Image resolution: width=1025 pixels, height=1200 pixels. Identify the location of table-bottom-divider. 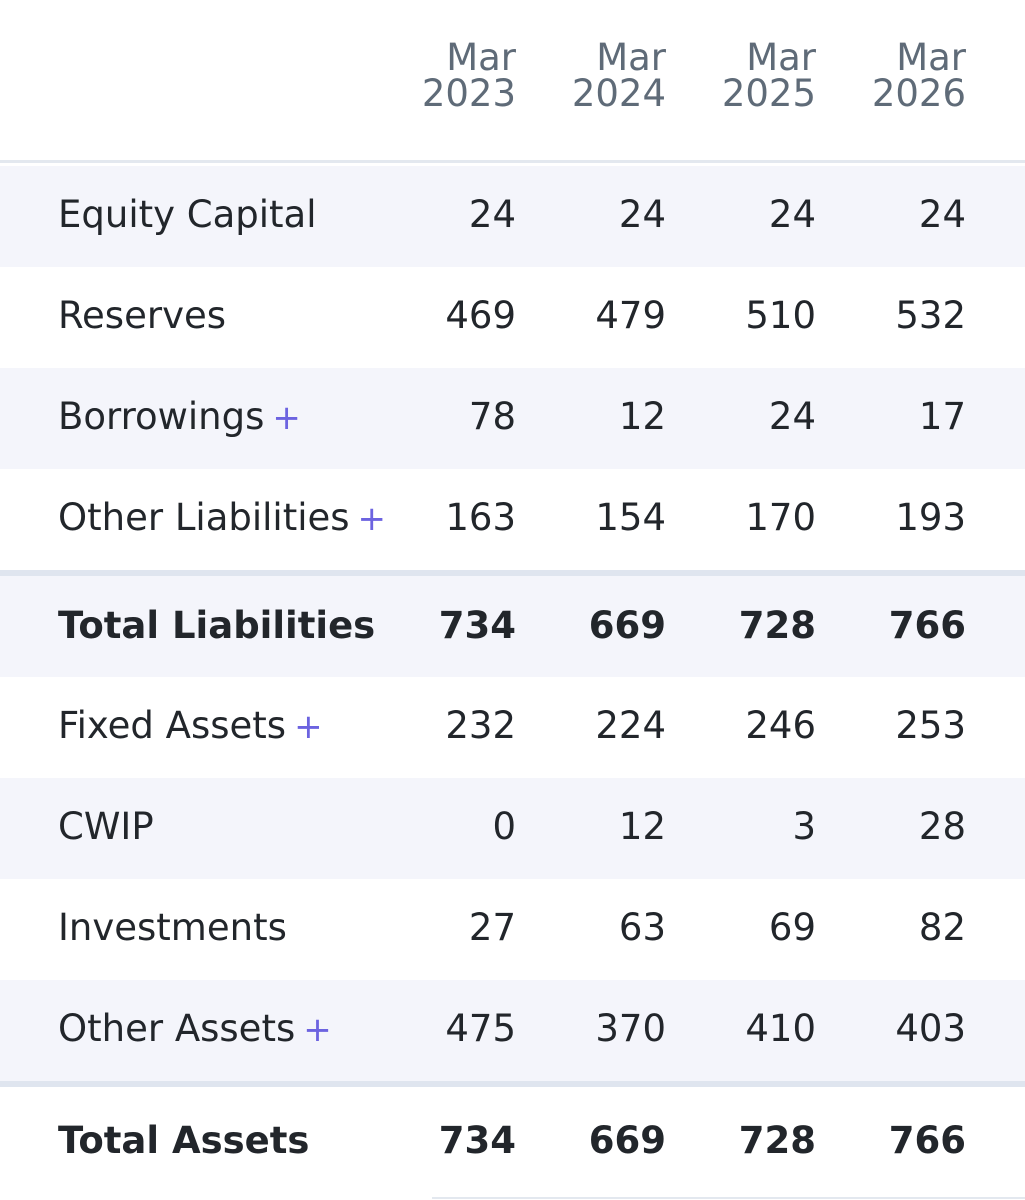
(728, 1198).